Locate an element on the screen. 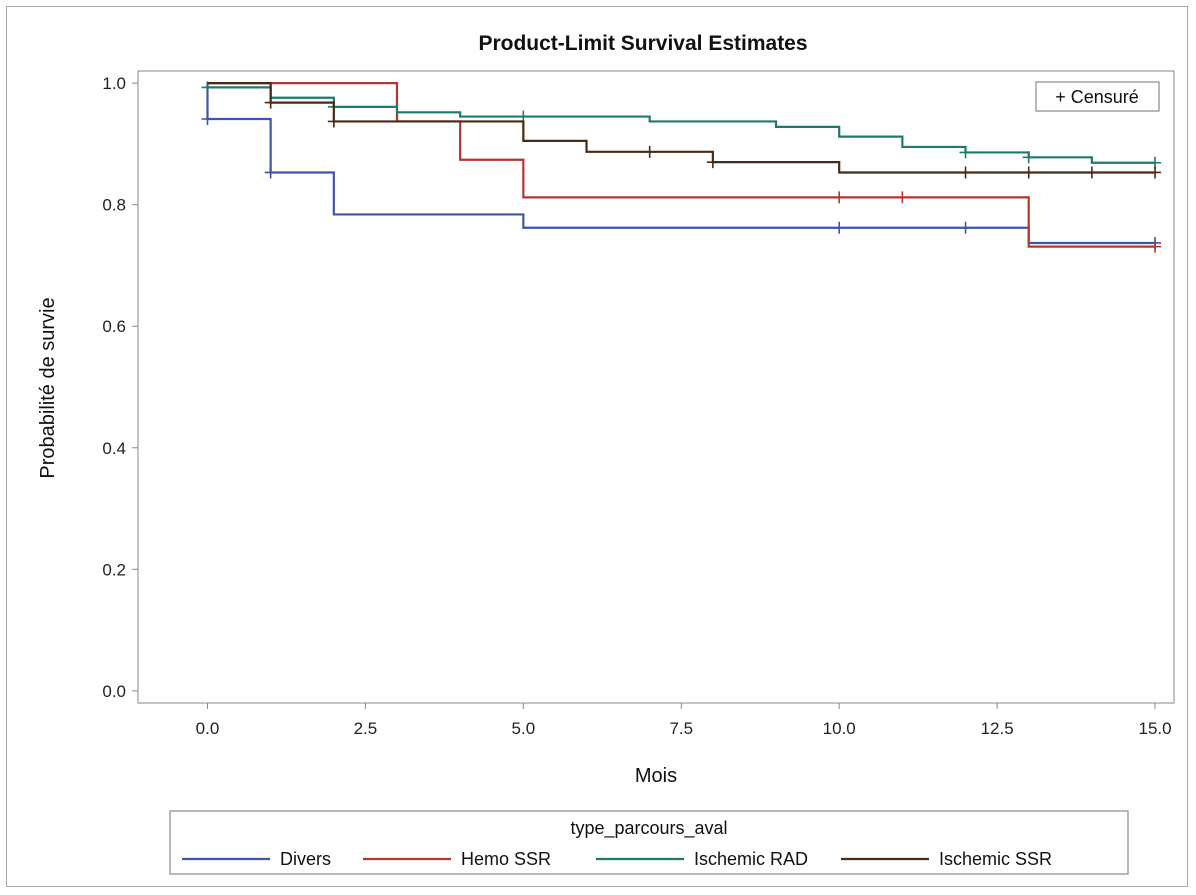 Image resolution: width=1196 pixels, height=895 pixels. x-axis-title: Mois is located at coordinates (656, 776).